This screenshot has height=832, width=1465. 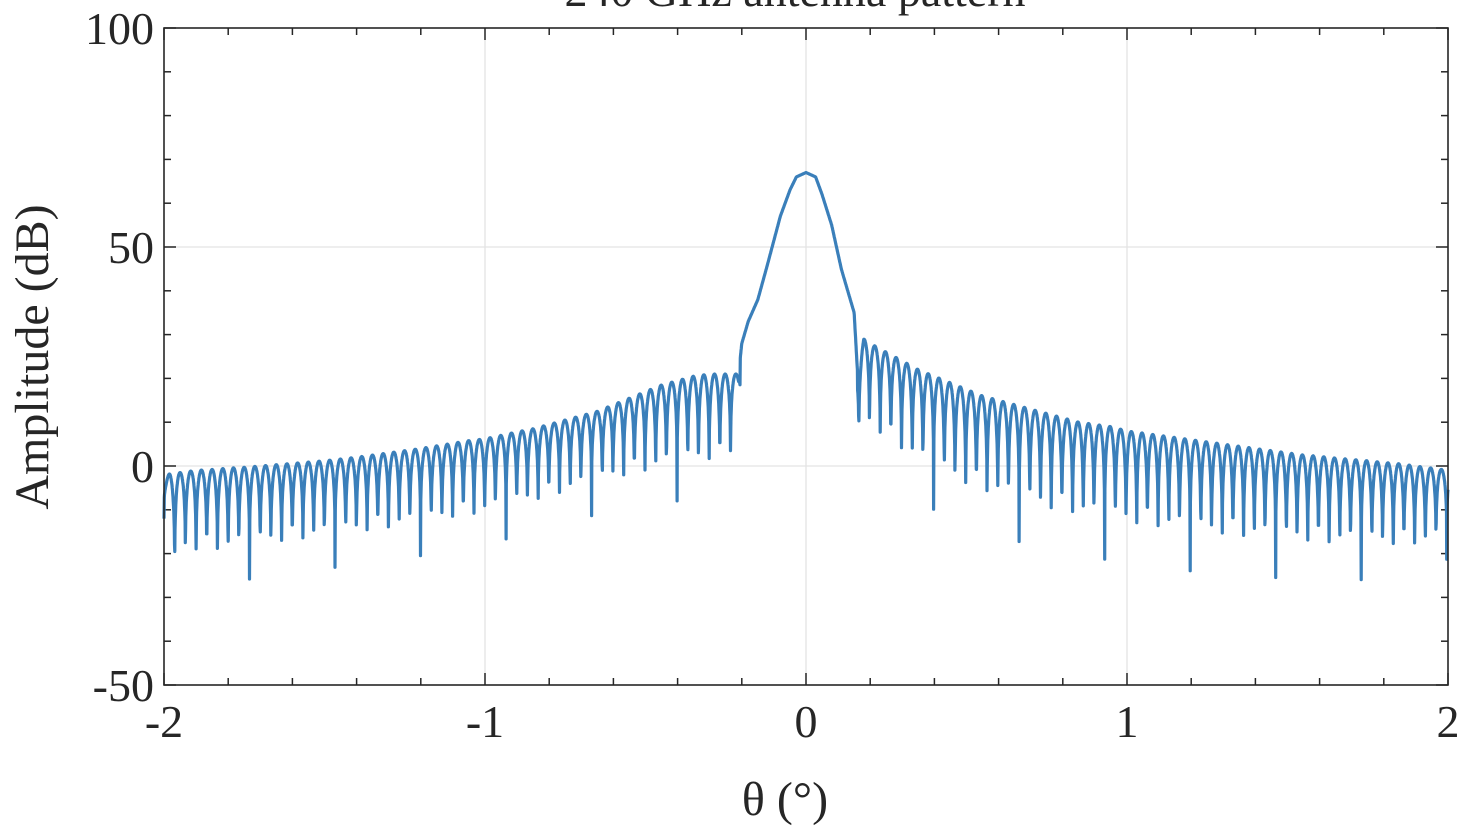 I want to click on x-tick-label: 0, so click(x=806, y=721).